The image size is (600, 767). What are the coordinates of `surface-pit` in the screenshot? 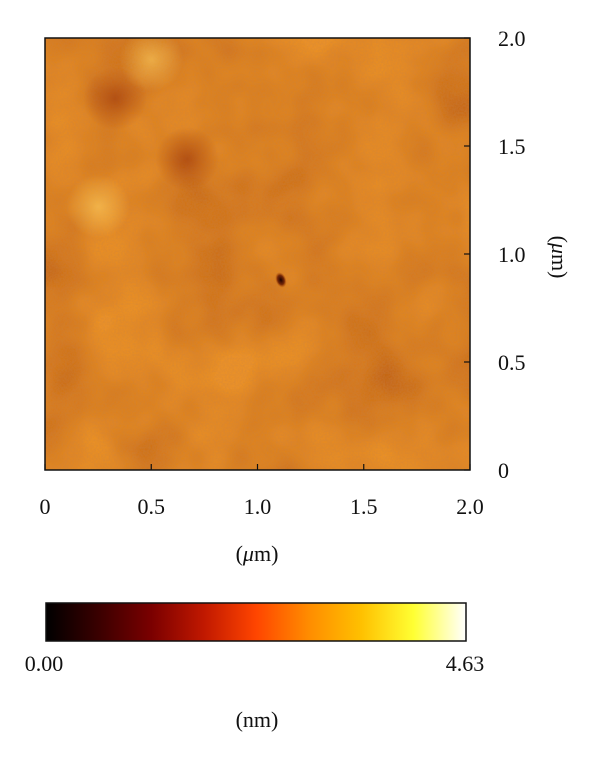 It's located at (281, 280).